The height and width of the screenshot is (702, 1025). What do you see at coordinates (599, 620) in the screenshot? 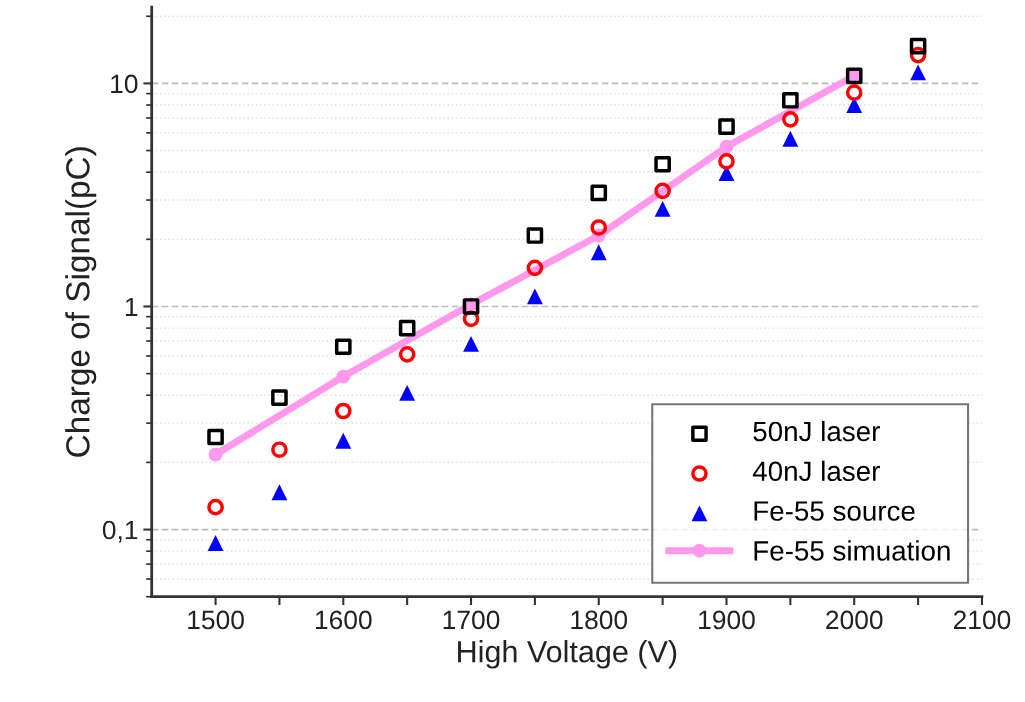
I see `x-tick-label: 1800` at bounding box center [599, 620].